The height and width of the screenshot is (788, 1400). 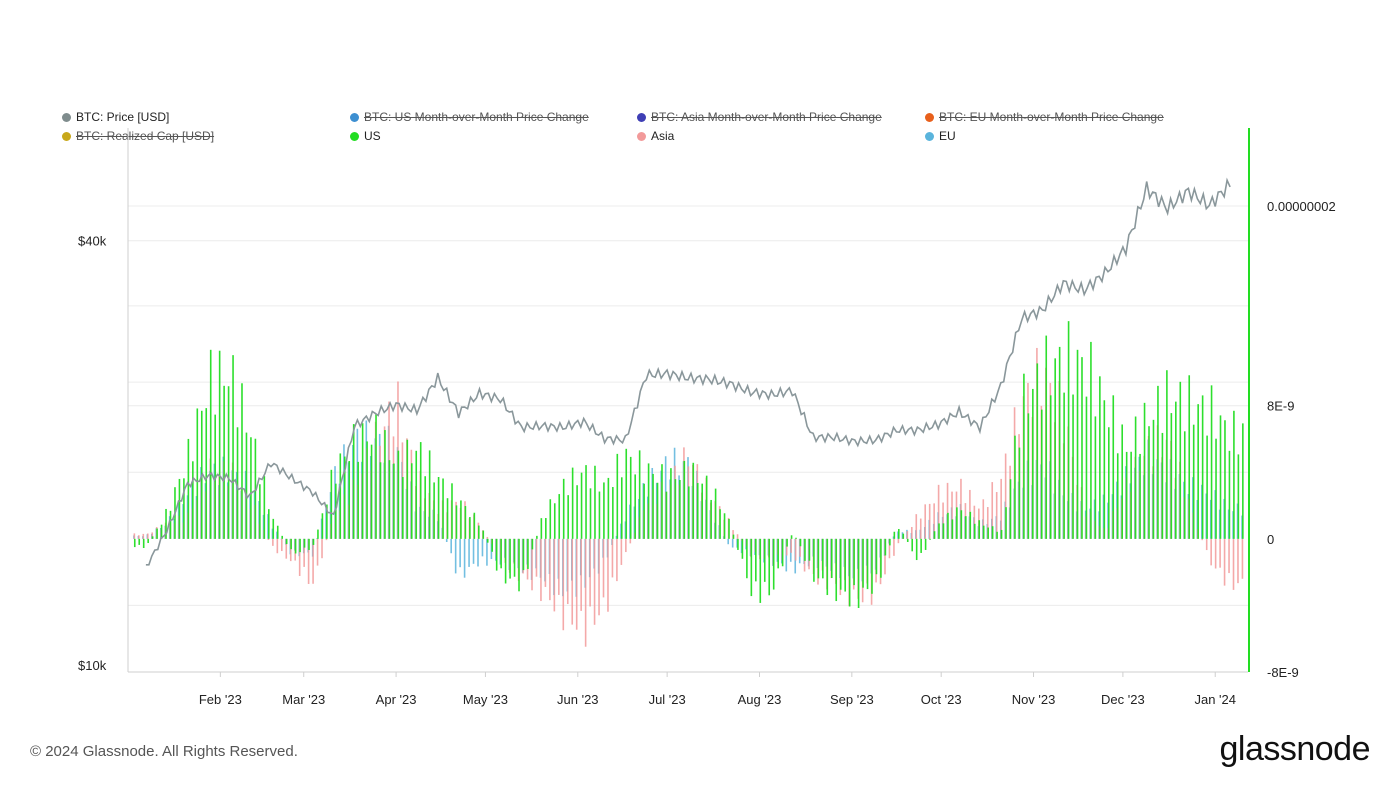 What do you see at coordinates (655, 136) in the screenshot?
I see `legend-item-asia: Asia` at bounding box center [655, 136].